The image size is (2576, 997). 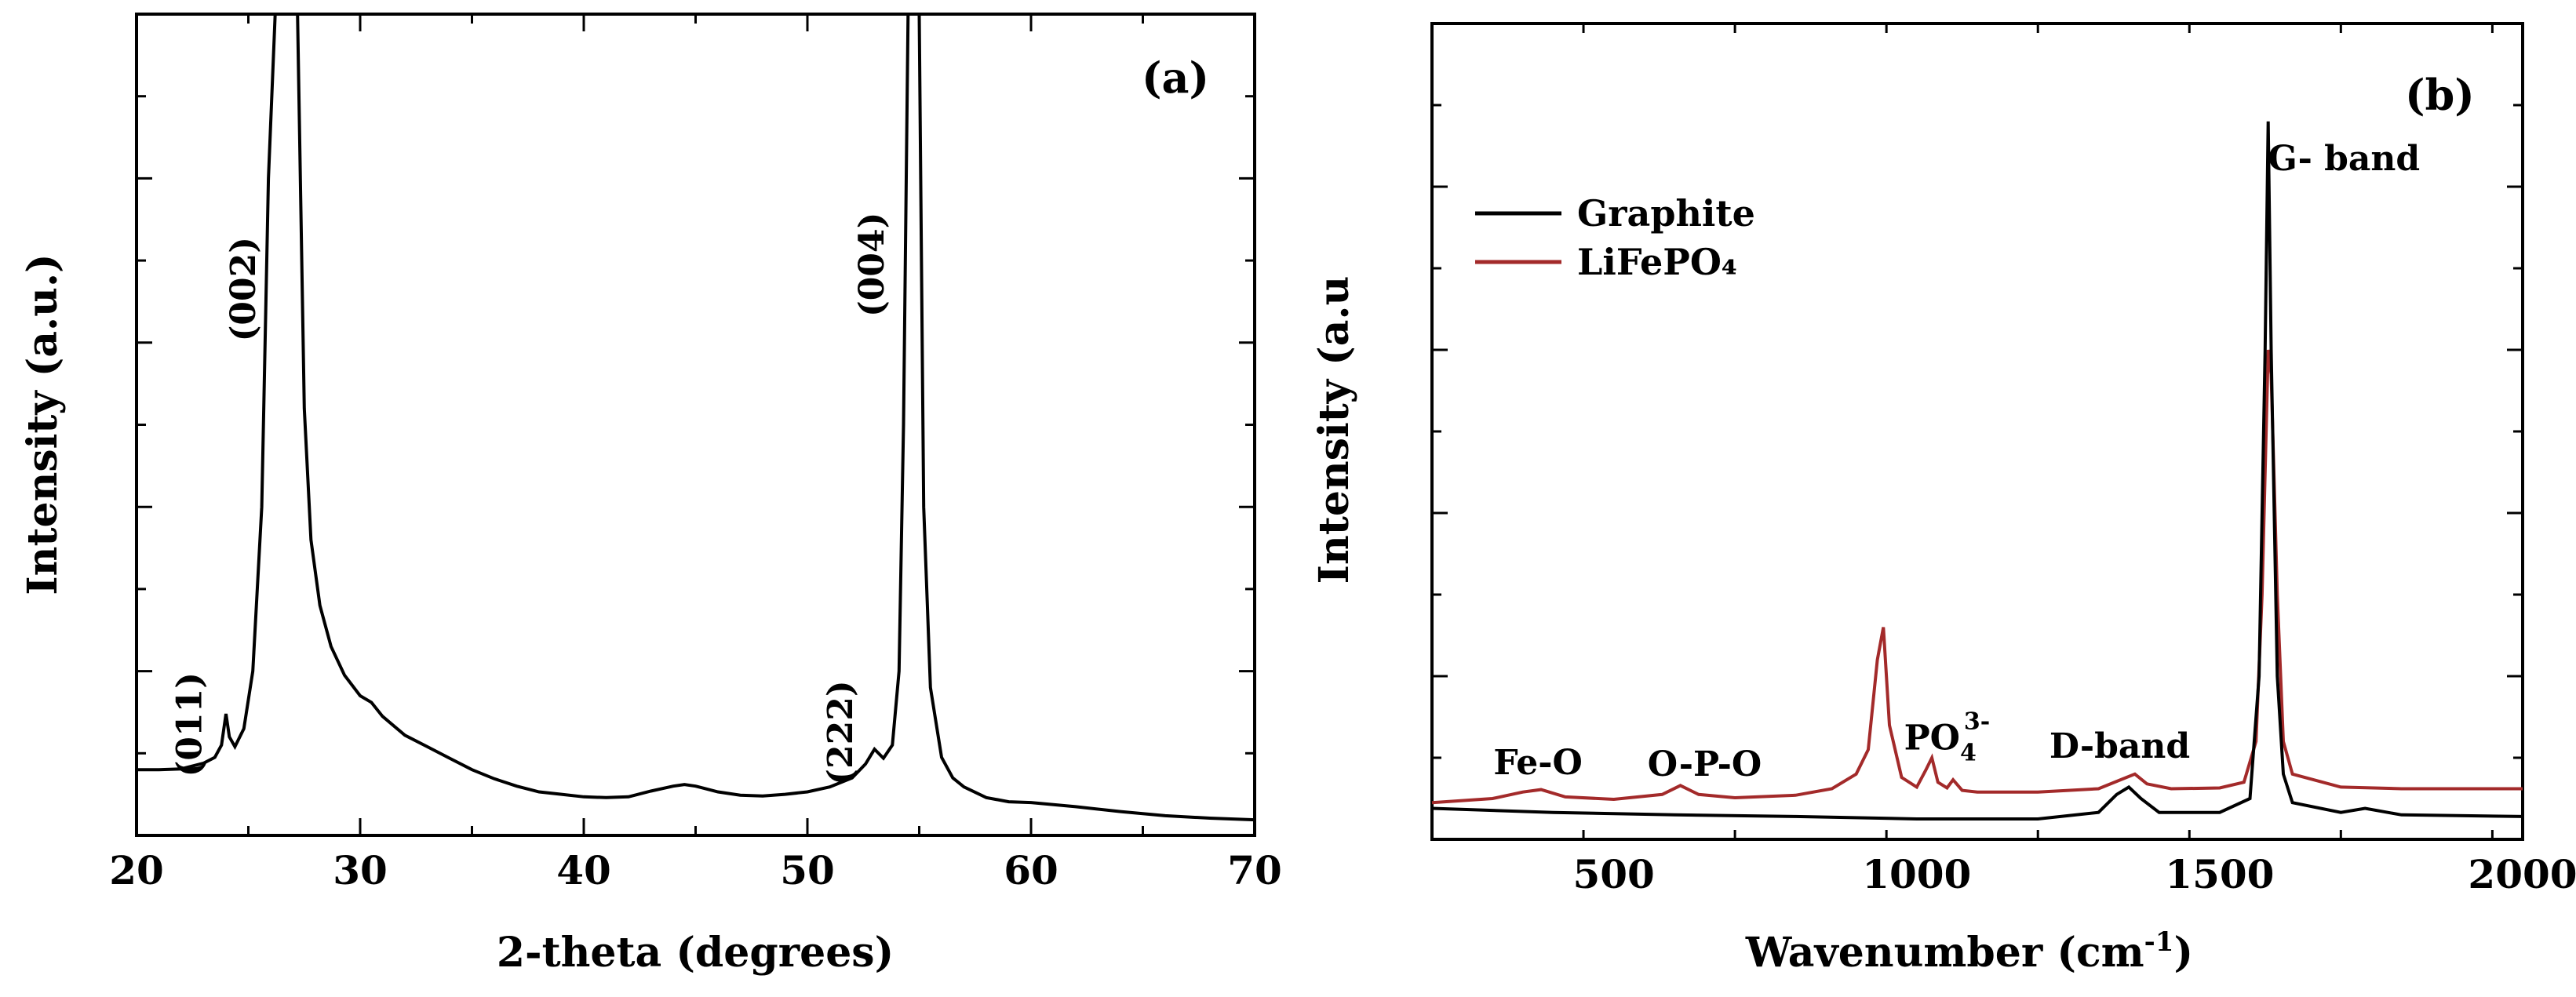 I want to click on x-axis-title-b: Wavenumber (cm-1), so click(x=1969, y=951).